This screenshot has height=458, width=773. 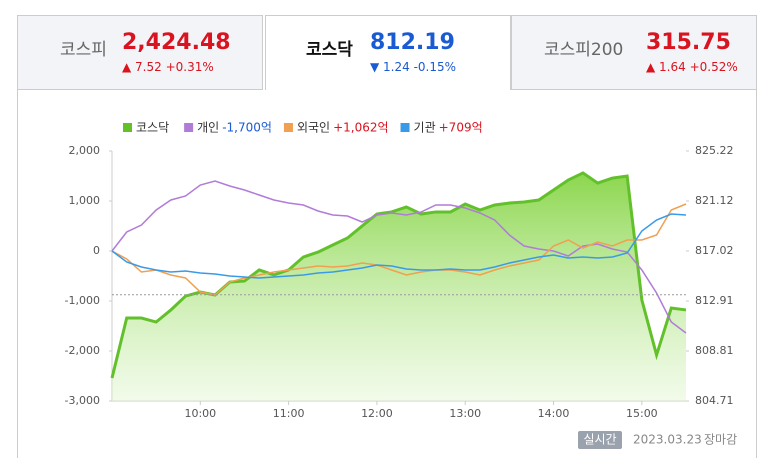 What do you see at coordinates (420, 67) in the screenshot?
I see `change-text: 1.24 -0.15%` at bounding box center [420, 67].